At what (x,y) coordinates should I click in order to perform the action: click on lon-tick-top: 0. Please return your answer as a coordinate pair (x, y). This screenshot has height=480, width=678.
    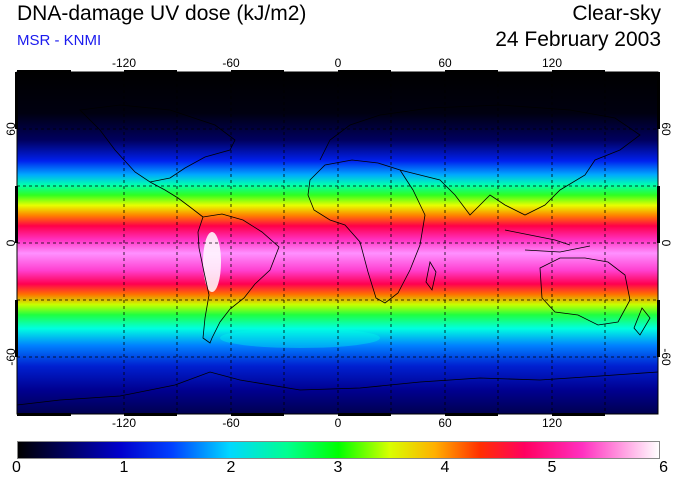
    Looking at the image, I should click on (338, 63).